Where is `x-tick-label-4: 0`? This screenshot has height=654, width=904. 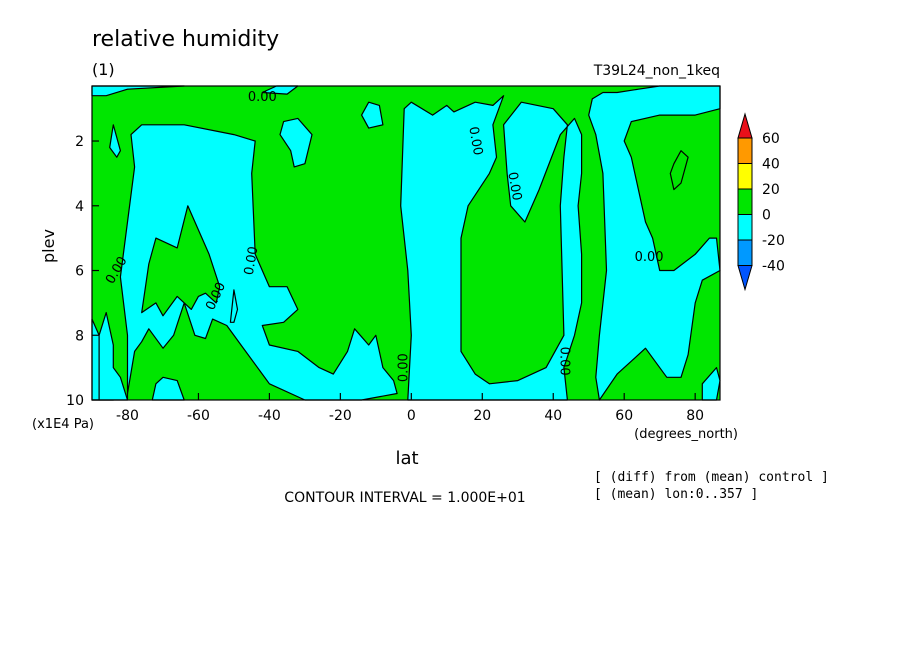 x-tick-label-4: 0 is located at coordinates (411, 416).